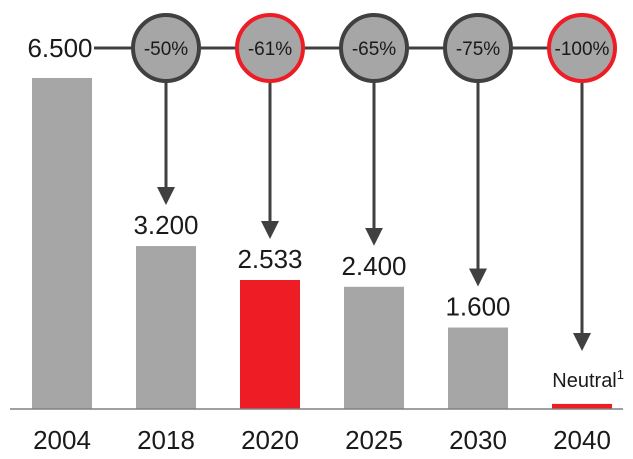 The width and height of the screenshot is (633, 459). What do you see at coordinates (59, 48) in the screenshot?
I see `data-label-2004: 6.500` at bounding box center [59, 48].